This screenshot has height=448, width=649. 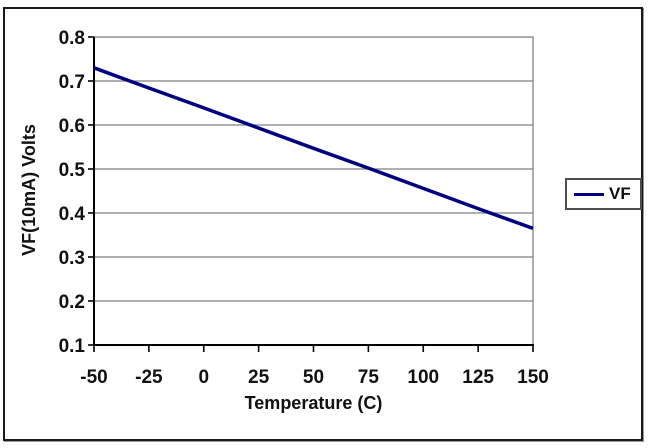 I want to click on x-tick-label: 125, so click(x=478, y=377).